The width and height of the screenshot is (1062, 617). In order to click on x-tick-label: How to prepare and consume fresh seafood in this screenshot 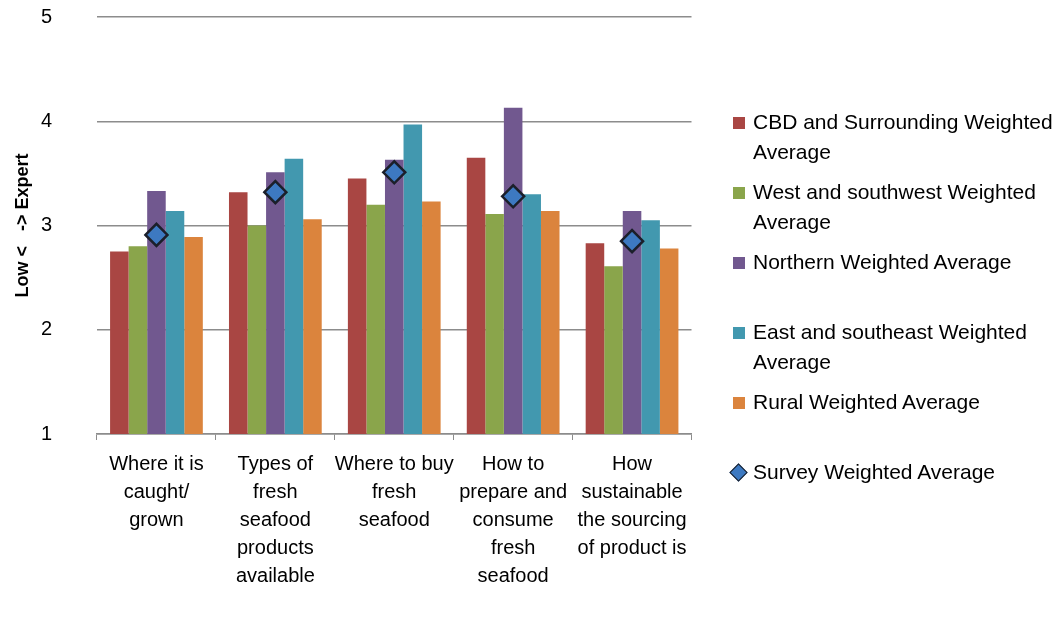, I will do `click(513, 518)`.